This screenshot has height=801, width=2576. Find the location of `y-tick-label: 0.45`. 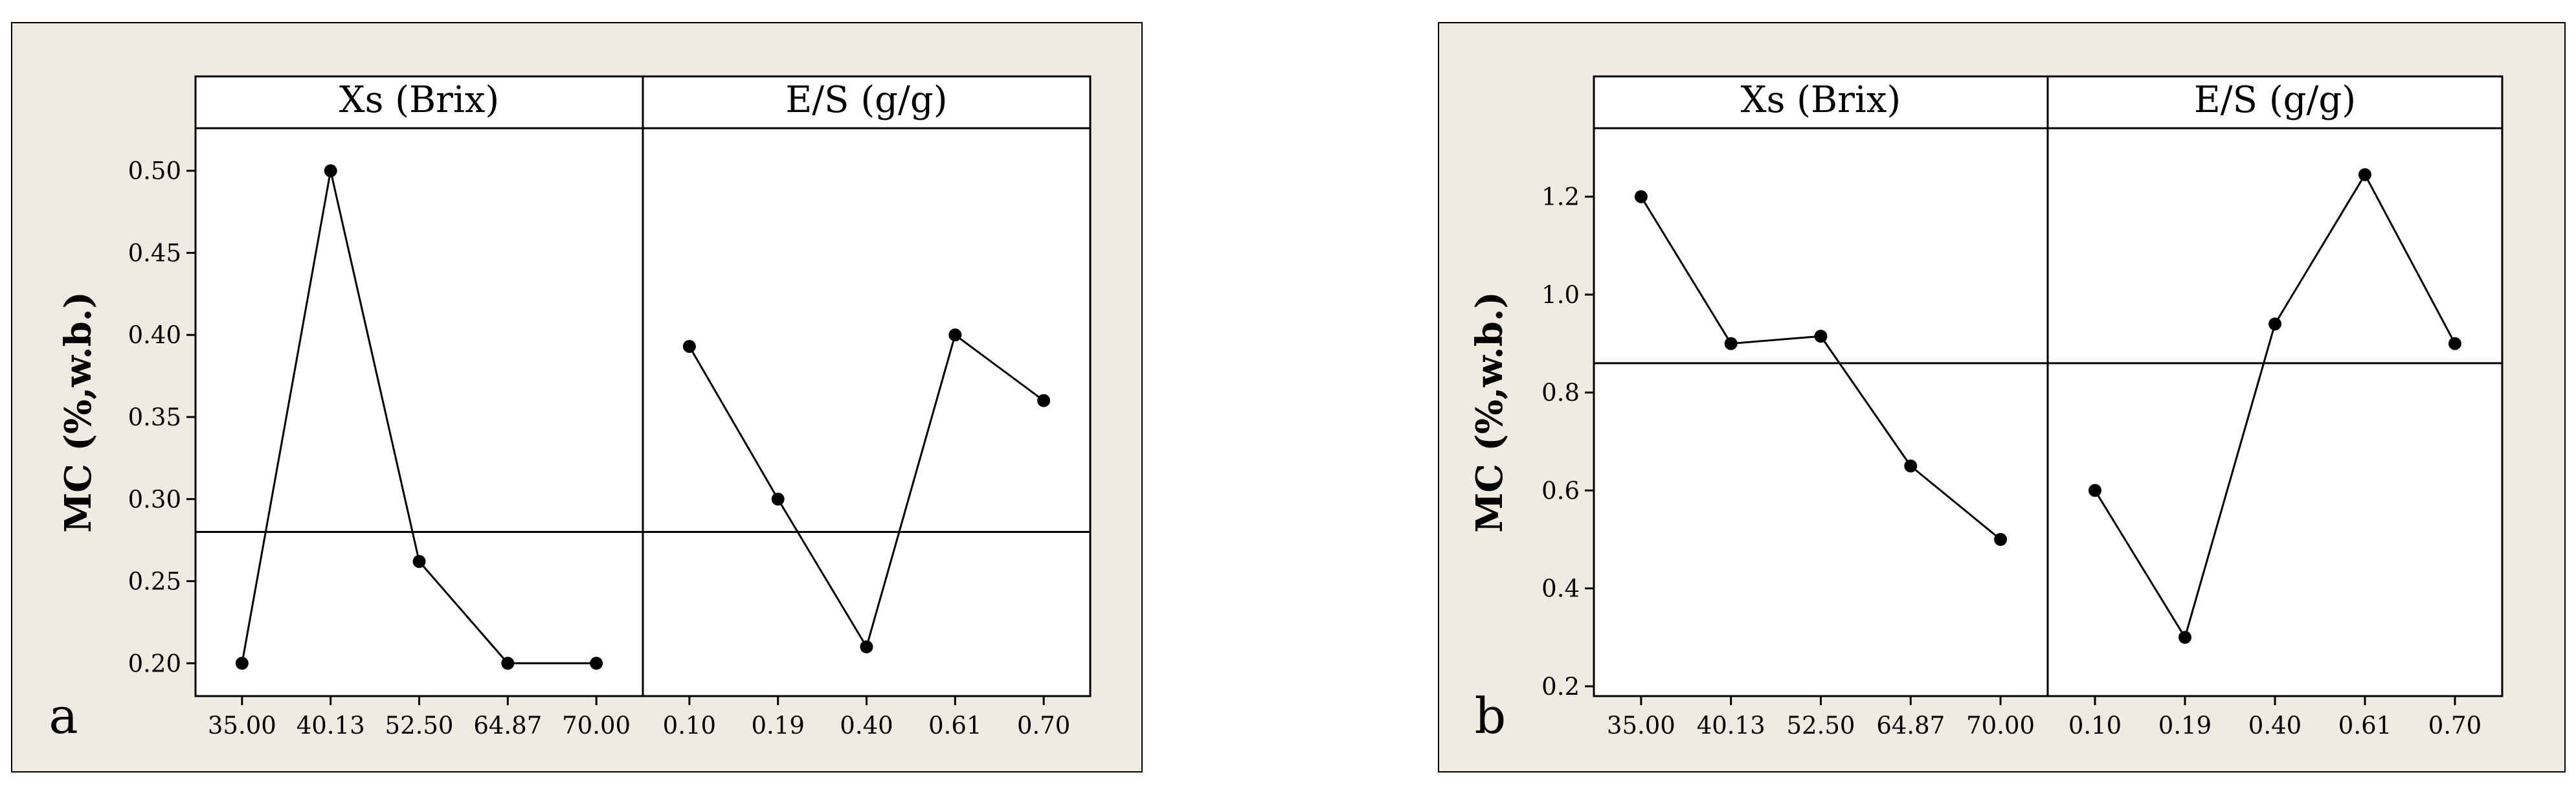

y-tick-label: 0.45 is located at coordinates (154, 253).